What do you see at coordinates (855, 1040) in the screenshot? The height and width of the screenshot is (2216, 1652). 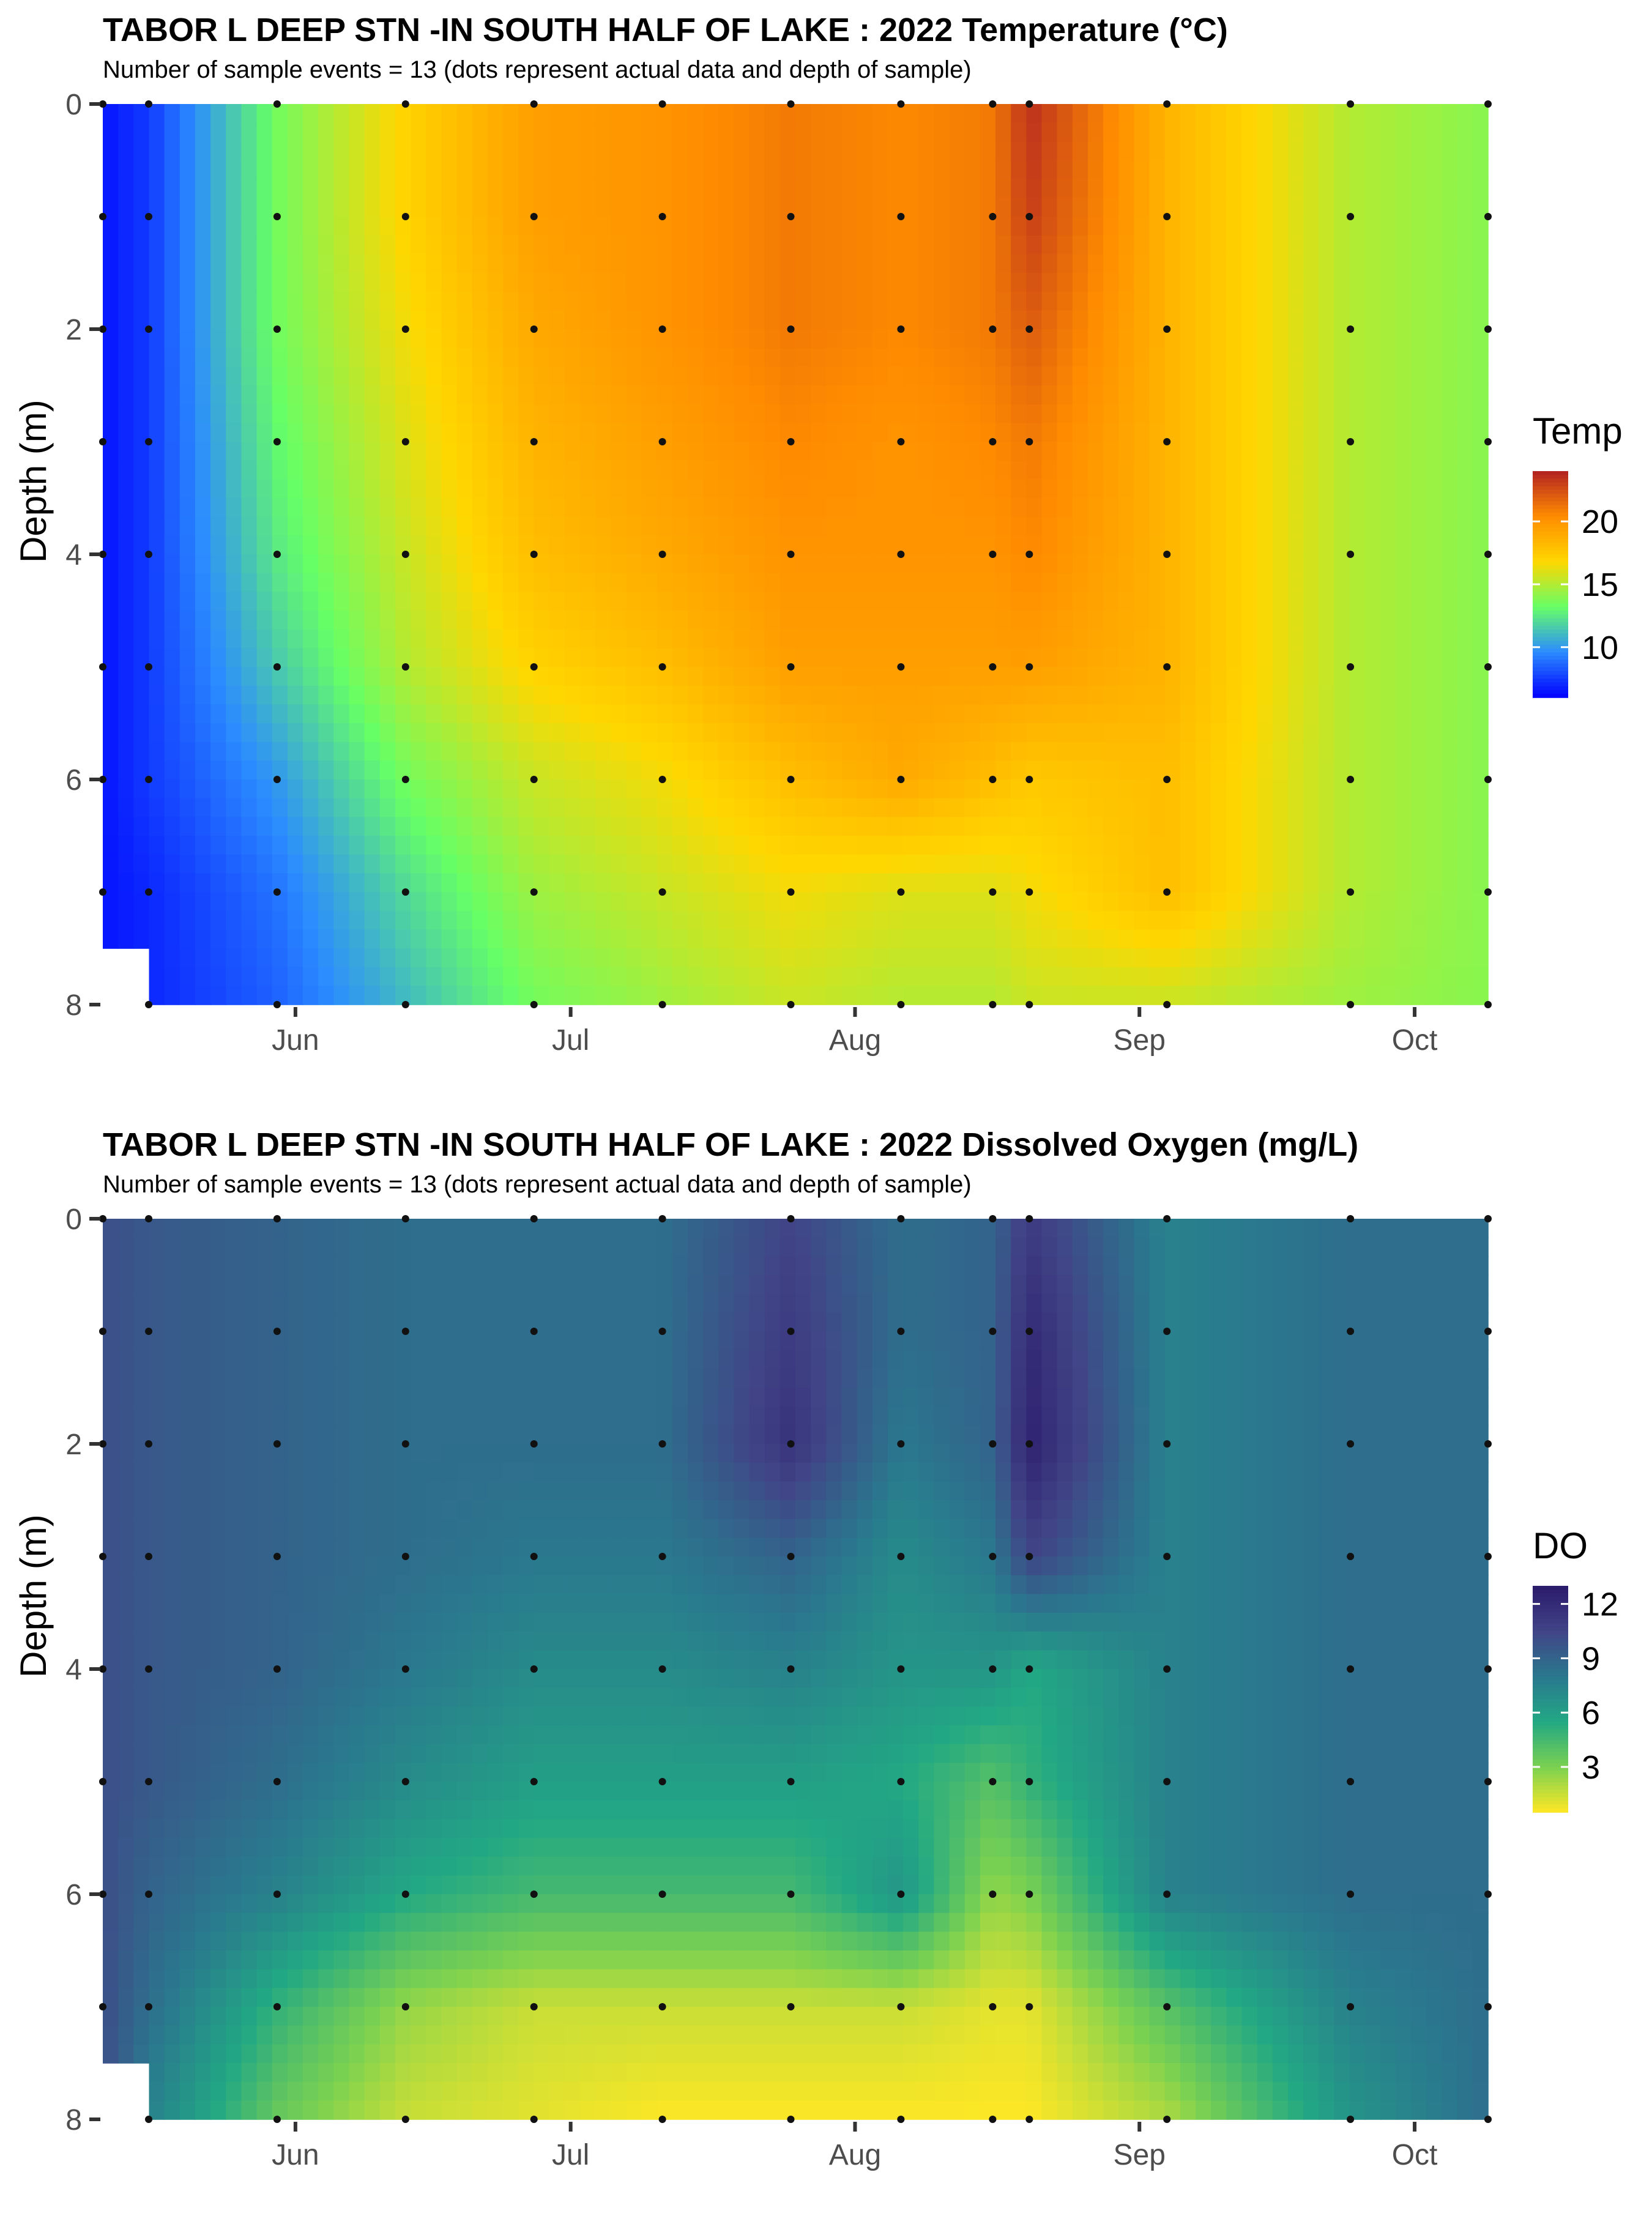 I see `x-tick-label: Aug` at bounding box center [855, 1040].